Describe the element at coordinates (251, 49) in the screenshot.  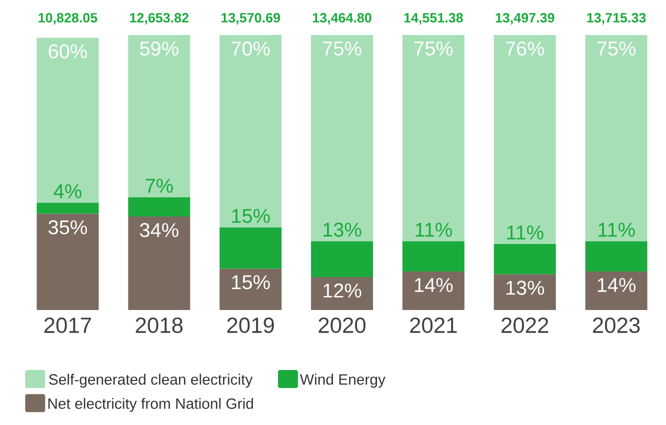
I see `data-label: 70%` at that location.